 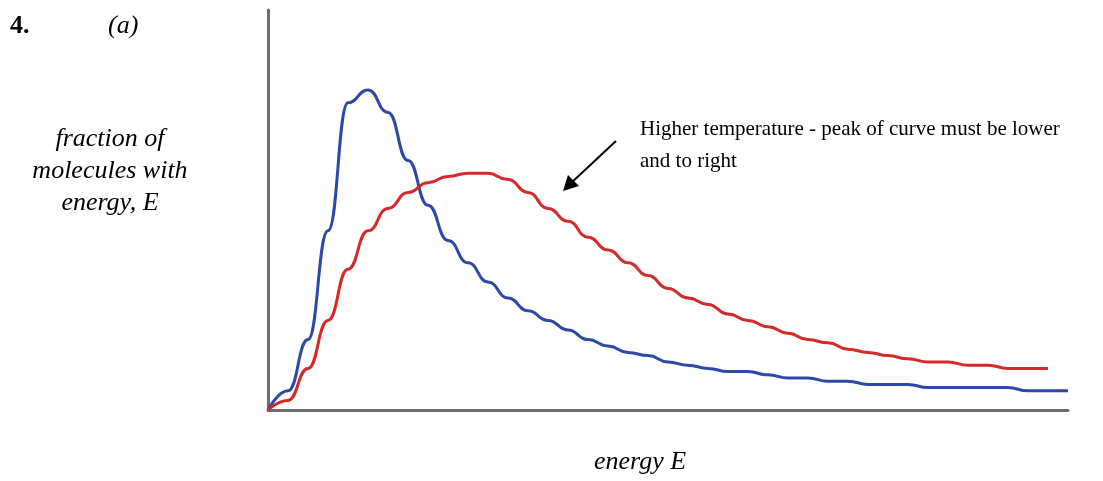 I want to click on annotation: Higher temperature - peak of curve must be lower and to right, so click(x=850, y=144).